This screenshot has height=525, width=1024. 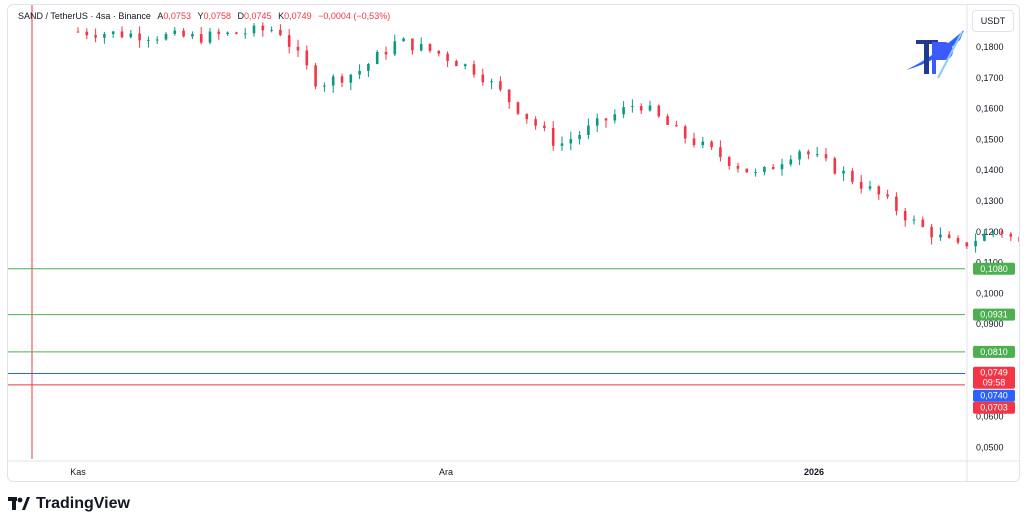 I want to click on price-tick-label: 0,0900, so click(x=990, y=324).